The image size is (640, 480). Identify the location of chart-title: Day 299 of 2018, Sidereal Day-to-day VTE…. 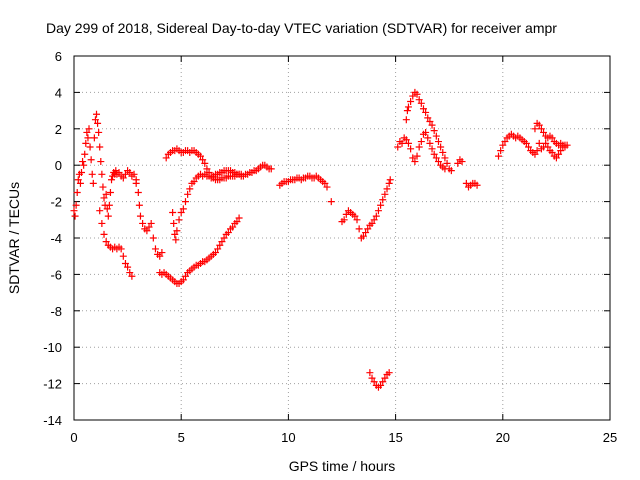
(301, 28).